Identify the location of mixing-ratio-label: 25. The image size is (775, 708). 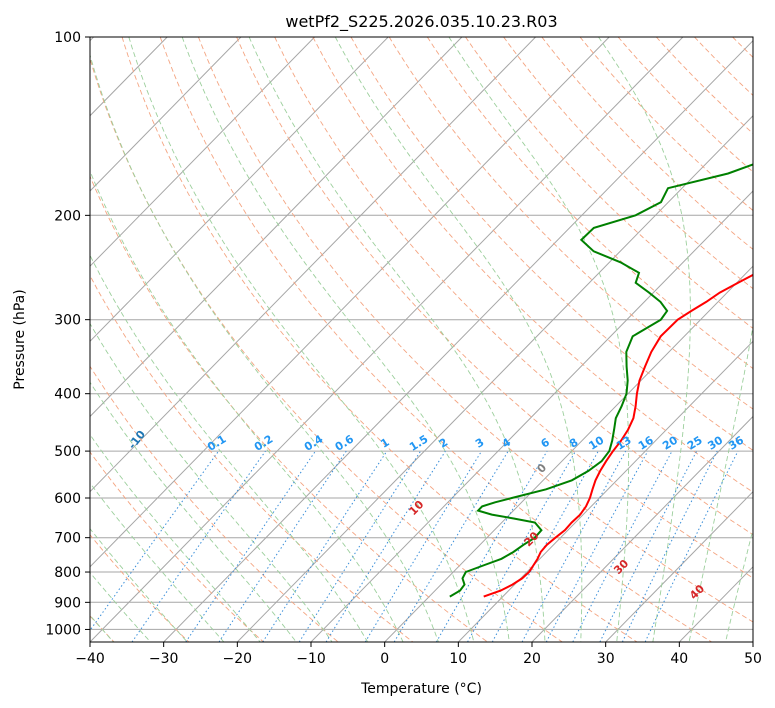
(695, 443).